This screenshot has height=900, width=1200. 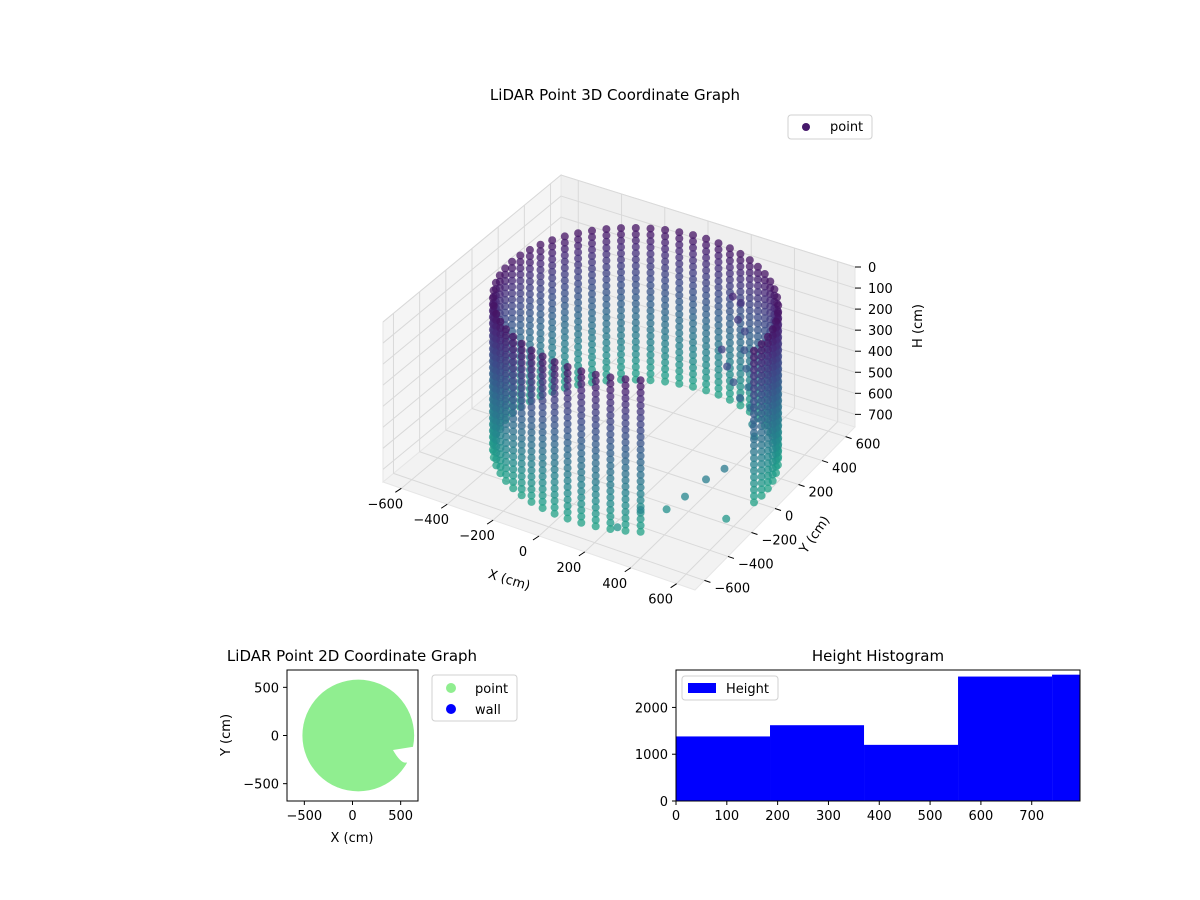 I want to click on x-tick-label: 200, so click(x=777, y=816).